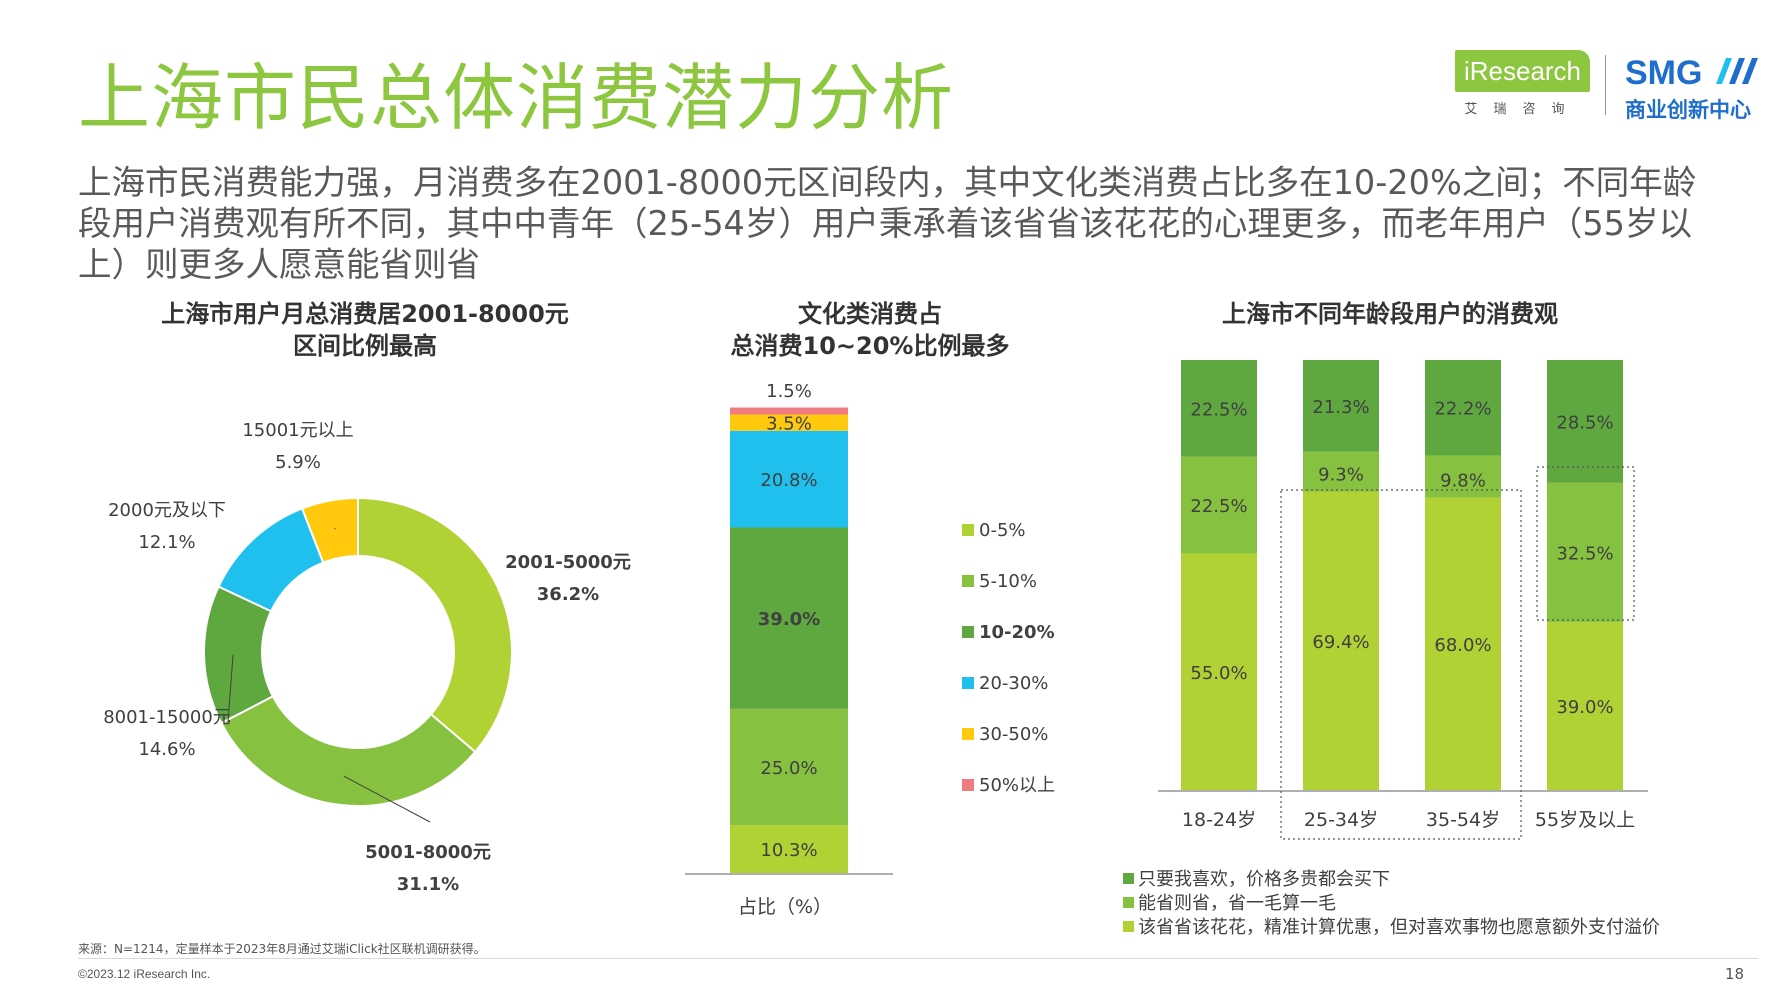  What do you see at coordinates (1013, 683) in the screenshot?
I see `column-legend-label-3: 20-30%` at bounding box center [1013, 683].